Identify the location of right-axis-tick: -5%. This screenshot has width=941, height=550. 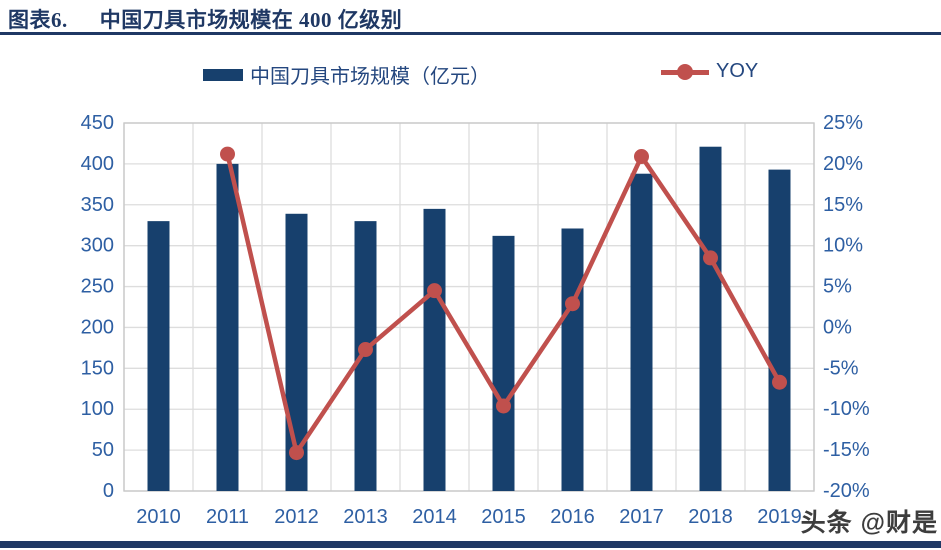
(841, 368).